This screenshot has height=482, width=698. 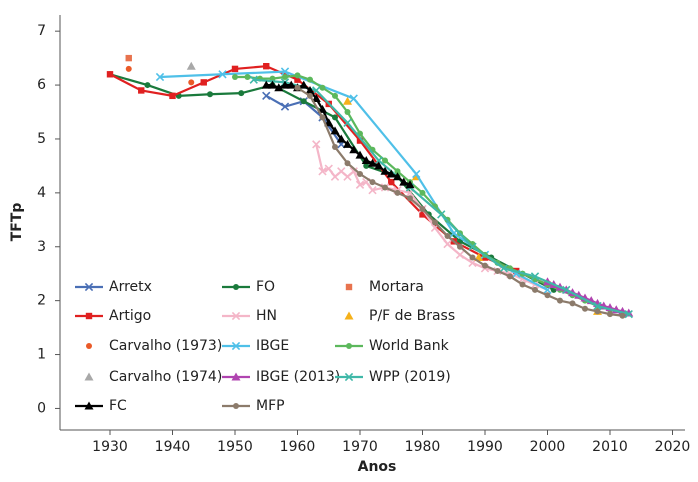 I want to click on y-tick-label: 3, so click(x=41, y=247).